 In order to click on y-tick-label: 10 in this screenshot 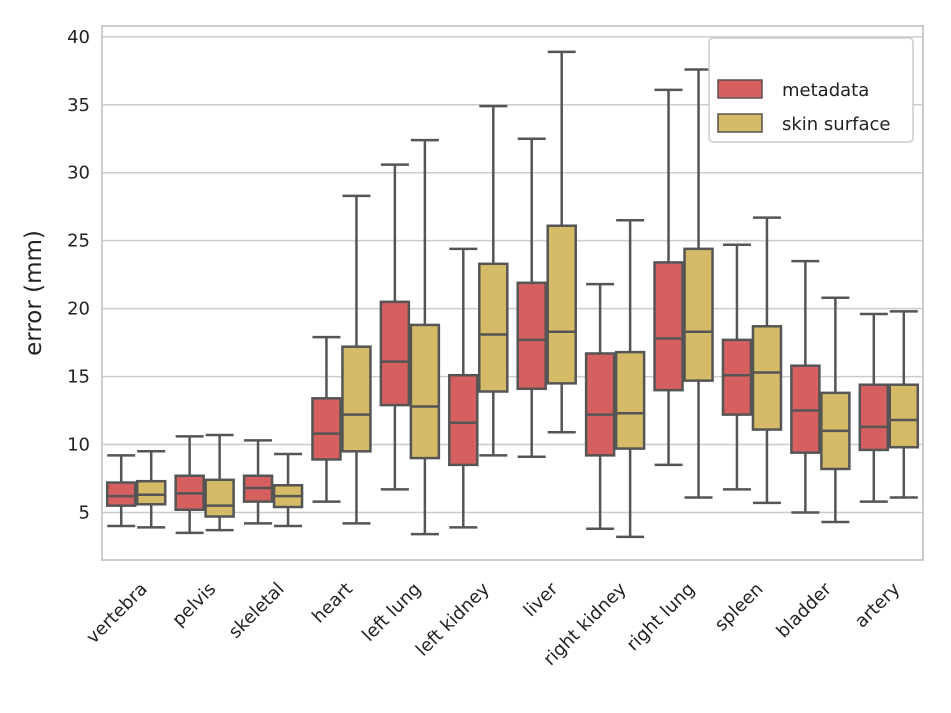, I will do `click(78, 445)`.